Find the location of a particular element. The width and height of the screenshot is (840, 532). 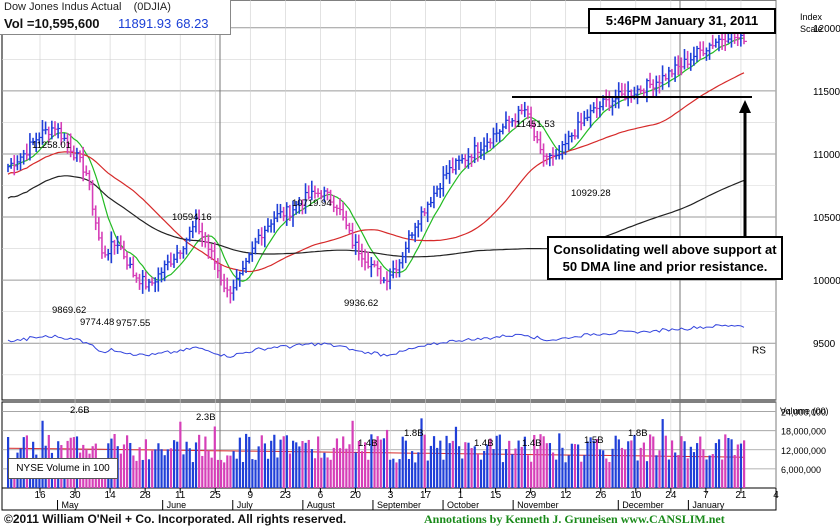

price-tick-label: 11500 is located at coordinates (826, 92).